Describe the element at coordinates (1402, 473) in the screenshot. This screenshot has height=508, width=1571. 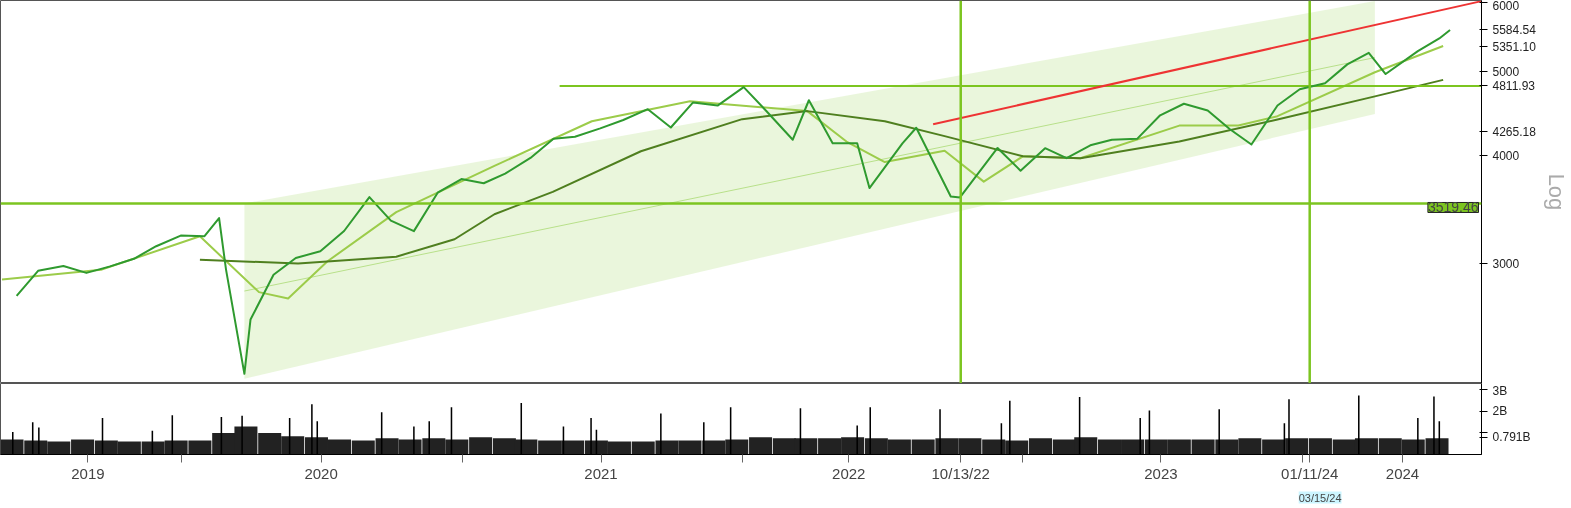
I see `x-tick-label: 2024` at that location.